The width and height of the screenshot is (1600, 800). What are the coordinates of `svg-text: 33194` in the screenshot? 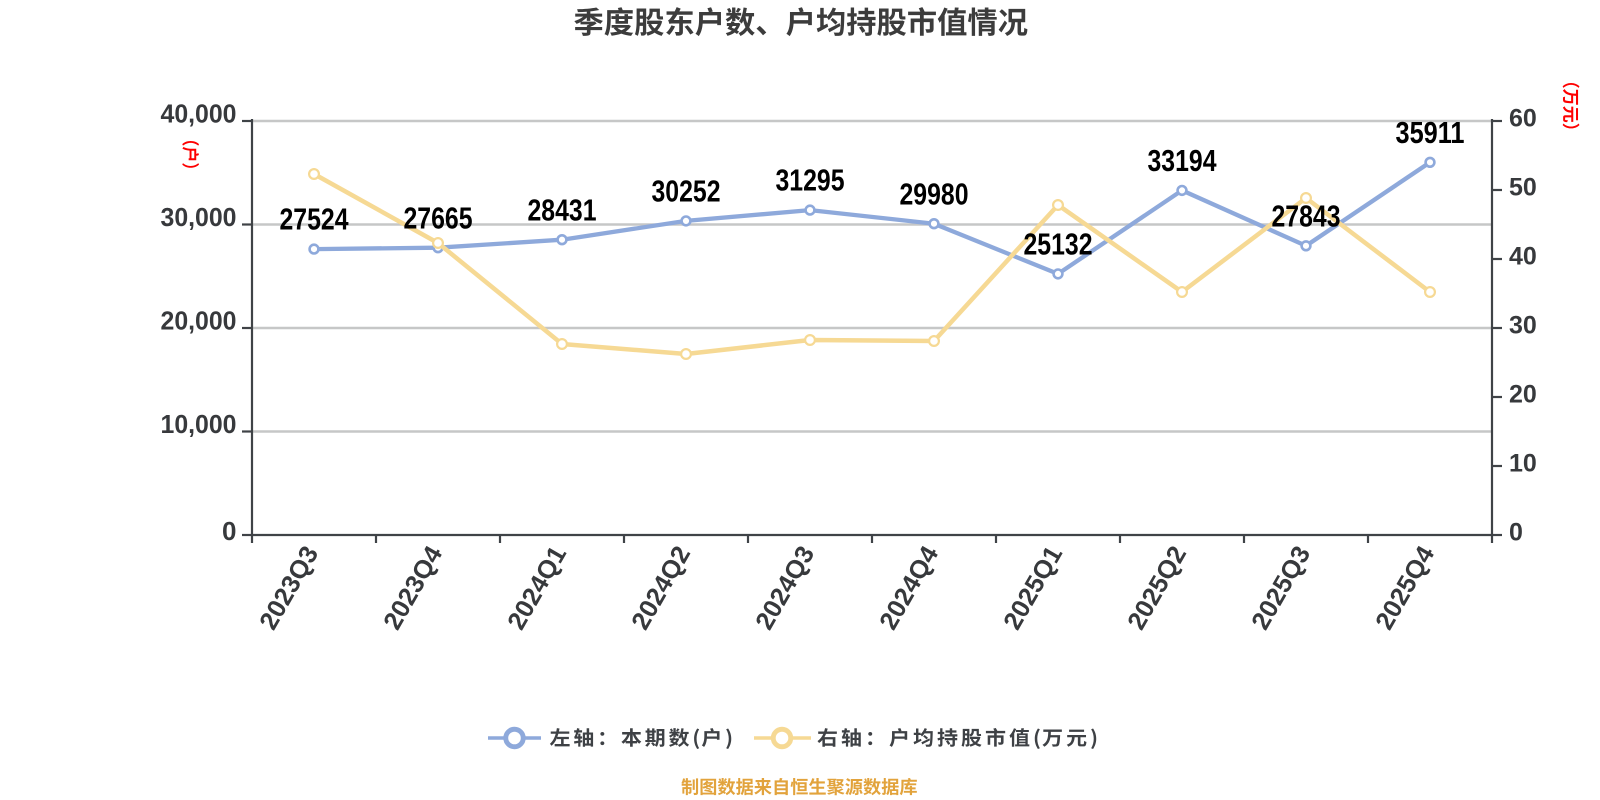 It's located at (1182, 161).